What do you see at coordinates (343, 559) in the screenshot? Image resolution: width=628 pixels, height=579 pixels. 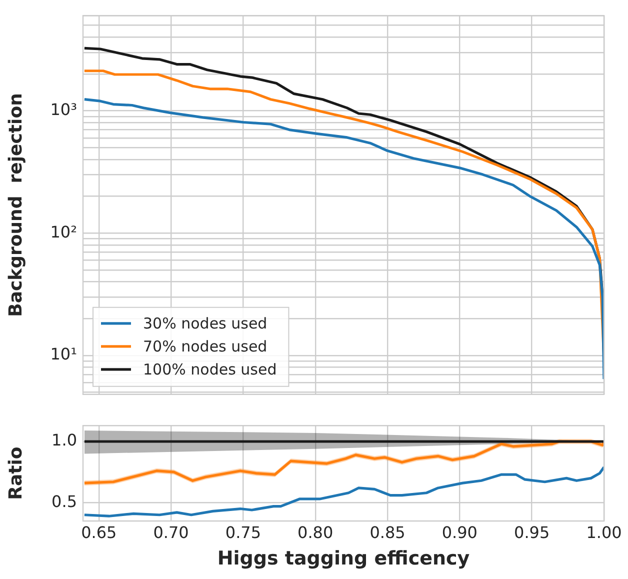 I see `x-axis-title: Higgs tagging efficency` at bounding box center [343, 559].